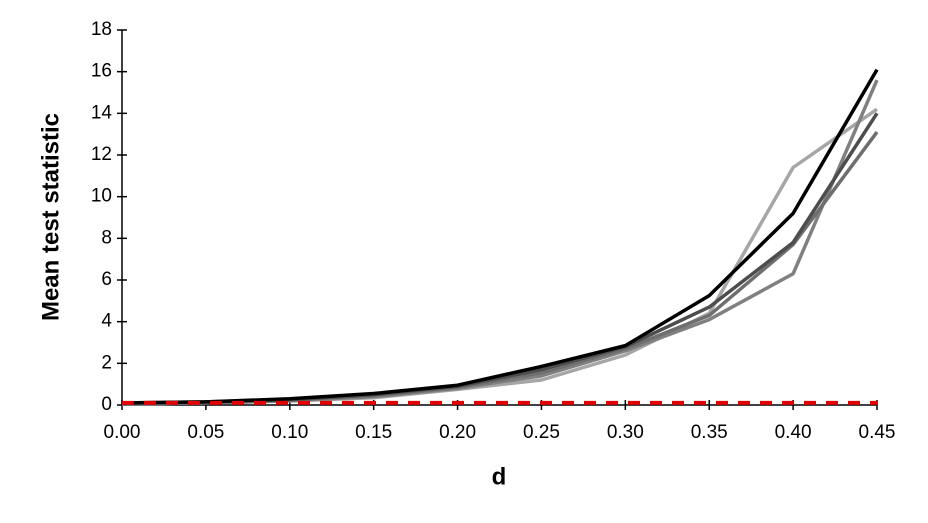 This screenshot has width=928, height=523. What do you see at coordinates (373, 432) in the screenshot?
I see `x-tick-label: 0.15` at bounding box center [373, 432].